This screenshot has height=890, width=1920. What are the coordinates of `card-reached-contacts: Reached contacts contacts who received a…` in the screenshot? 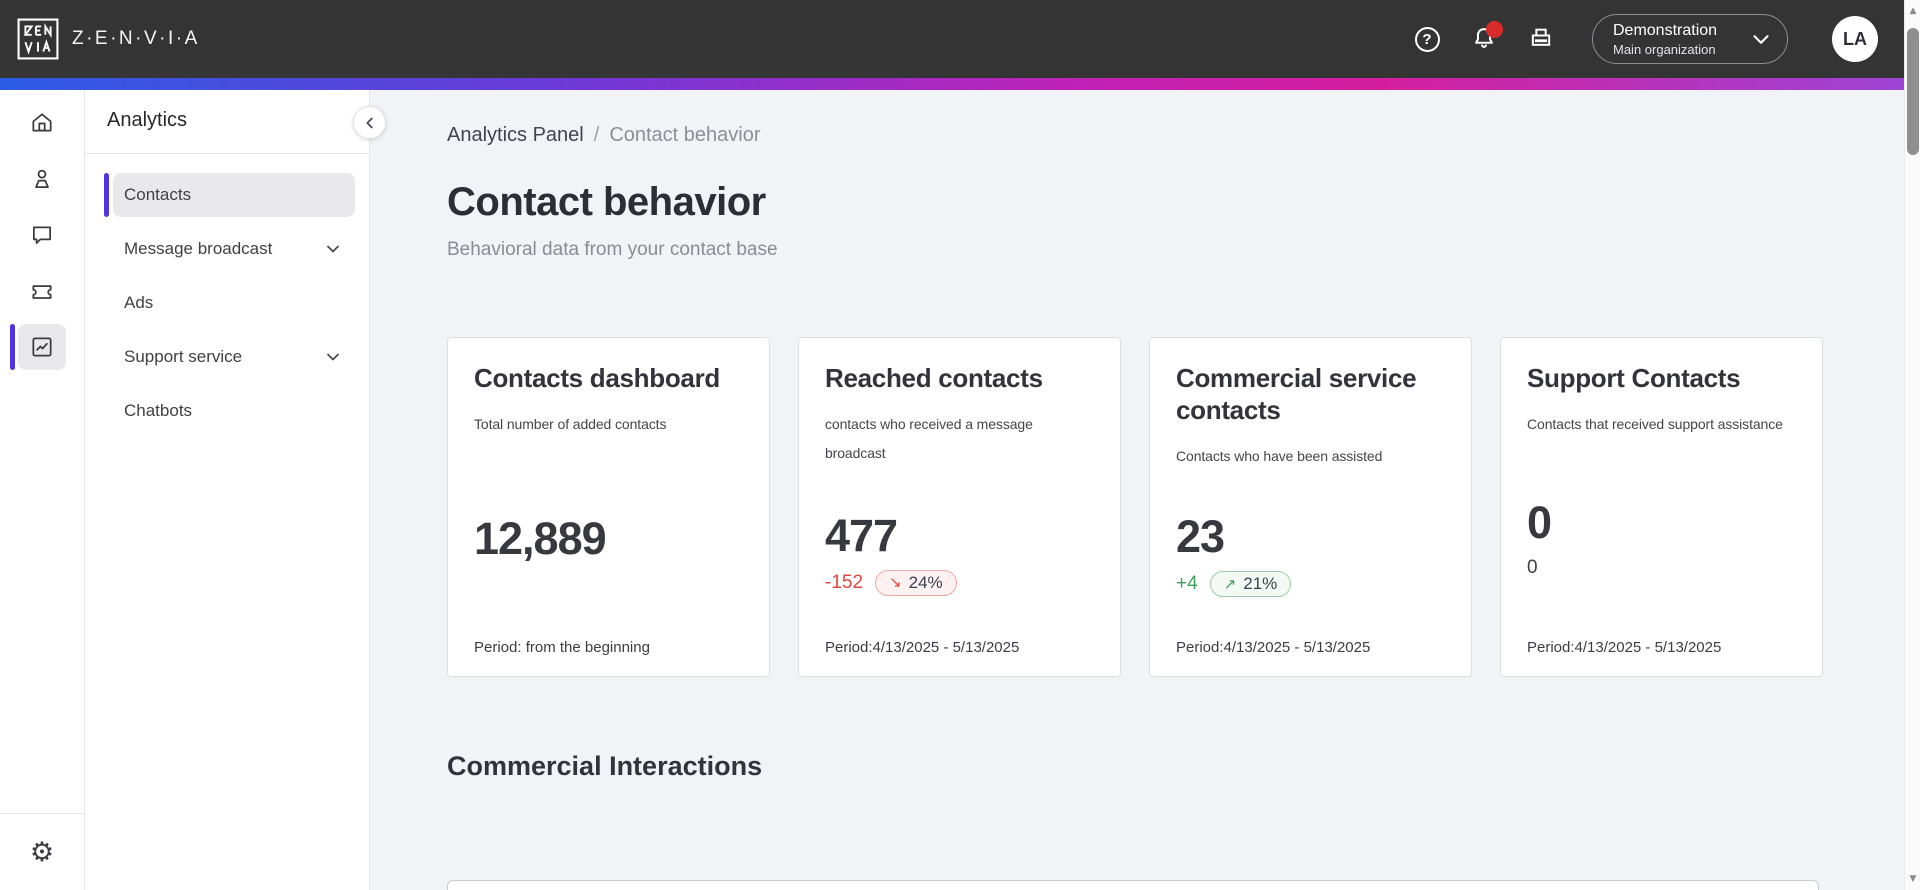 It's located at (959, 507).